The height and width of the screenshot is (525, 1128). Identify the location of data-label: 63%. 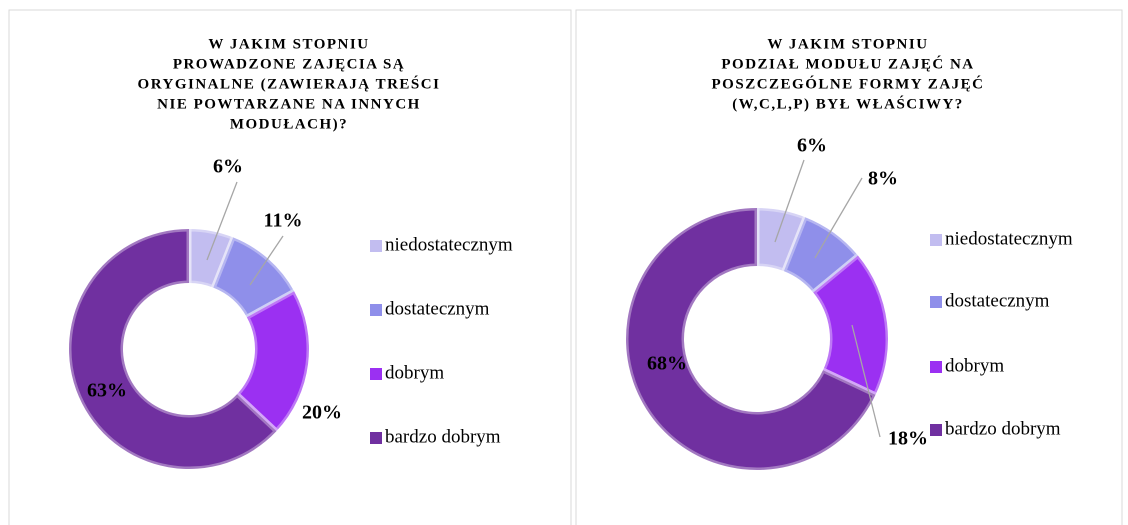
(107, 391).